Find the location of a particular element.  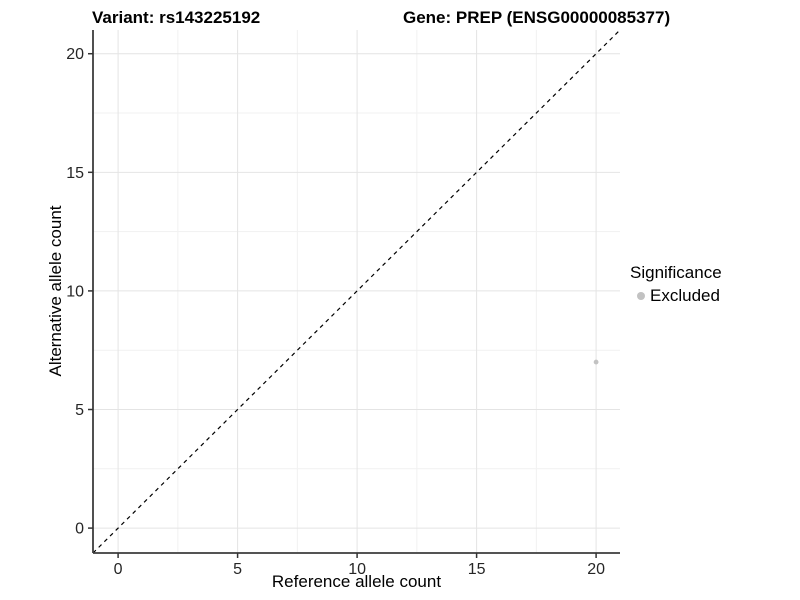

data-point is located at coordinates (596, 362).